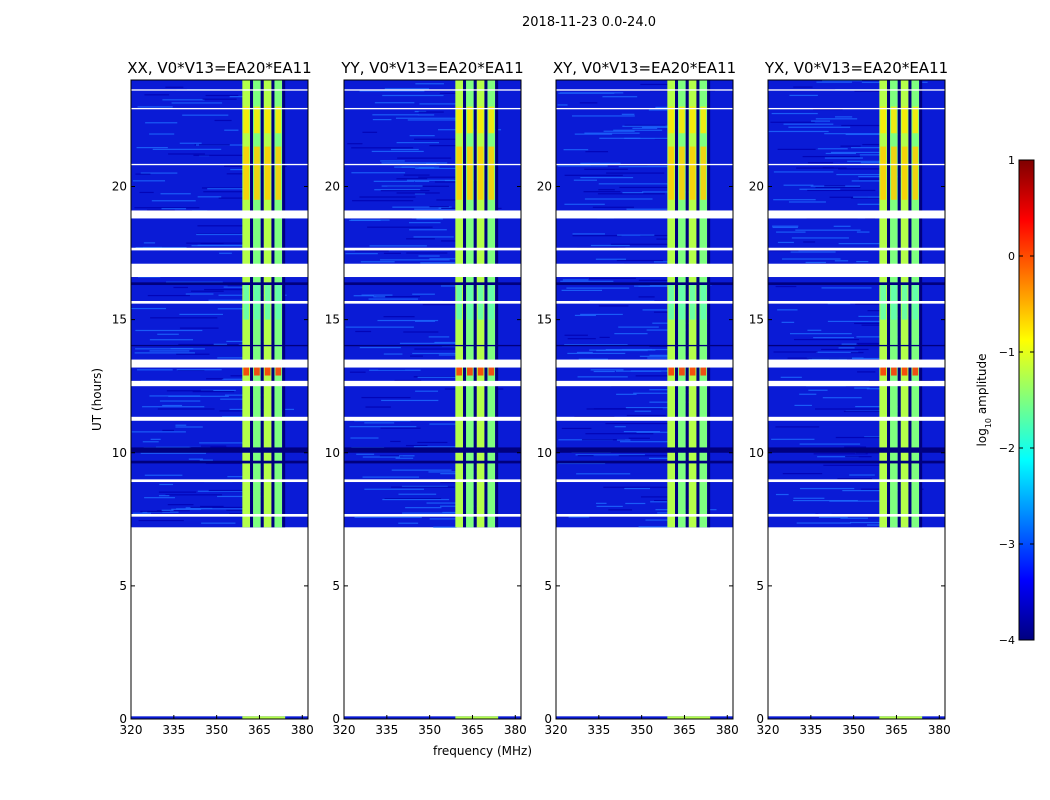 This screenshot has width=1050, height=800. I want to click on y-tick-label: 5, so click(548, 586).